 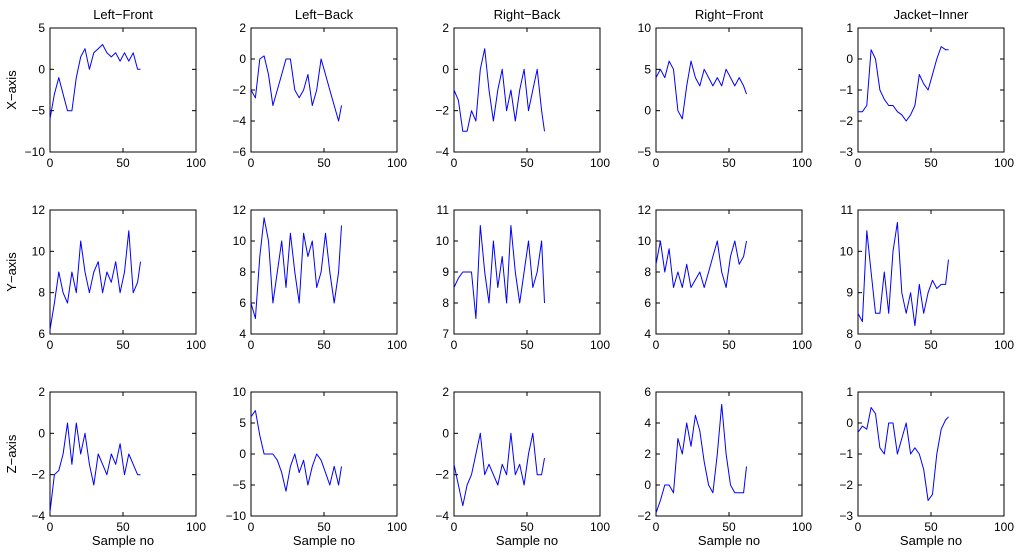 What do you see at coordinates (846, 152) in the screenshot?
I see `y-tick-label: −3` at bounding box center [846, 152].